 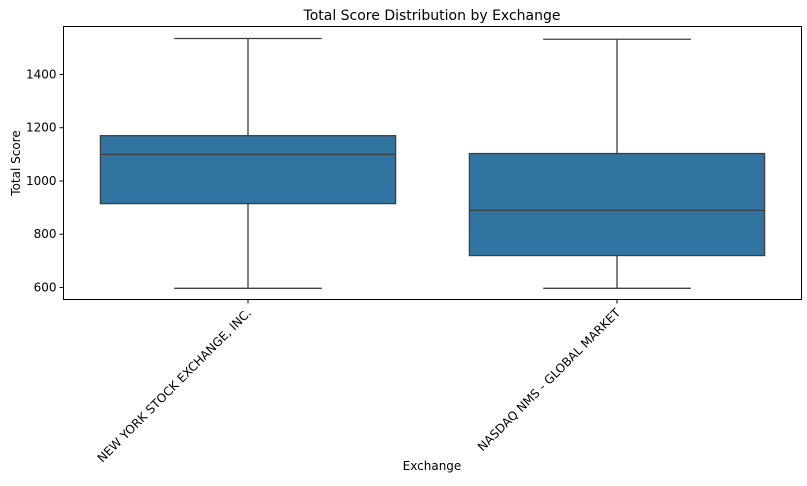 I want to click on y-tick-label: 800, so click(x=45, y=234).